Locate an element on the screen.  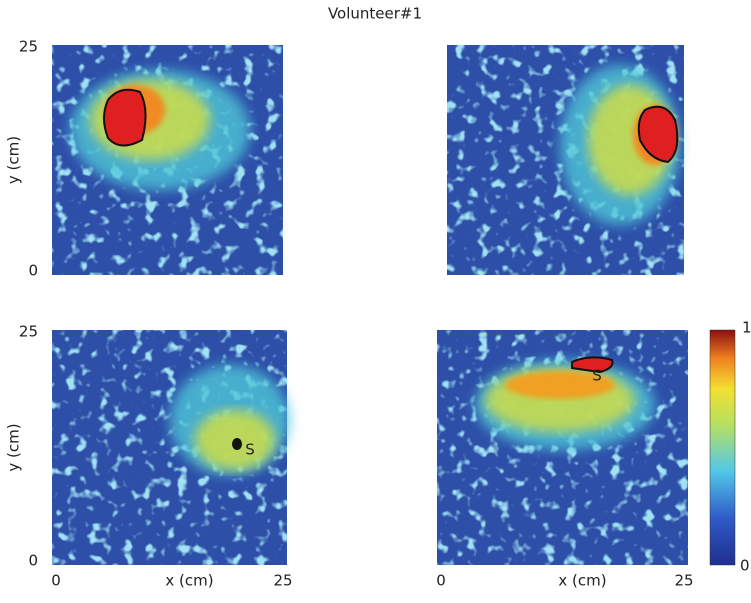
colorbar-tick-label: 0 is located at coordinates (745, 566).